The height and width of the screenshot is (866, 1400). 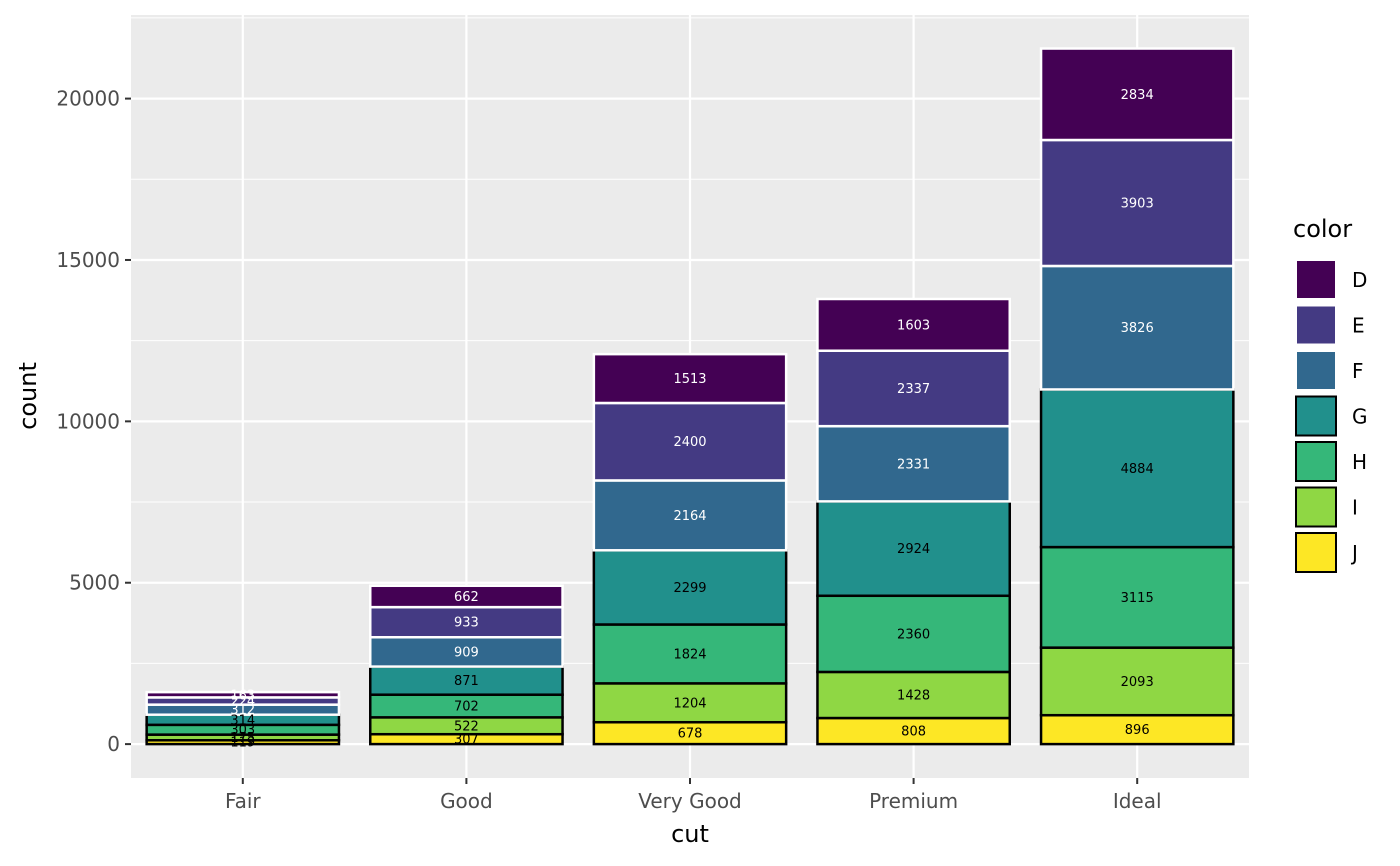 What do you see at coordinates (466, 707) in the screenshot?
I see `bar-value-label: 702` at bounding box center [466, 707].